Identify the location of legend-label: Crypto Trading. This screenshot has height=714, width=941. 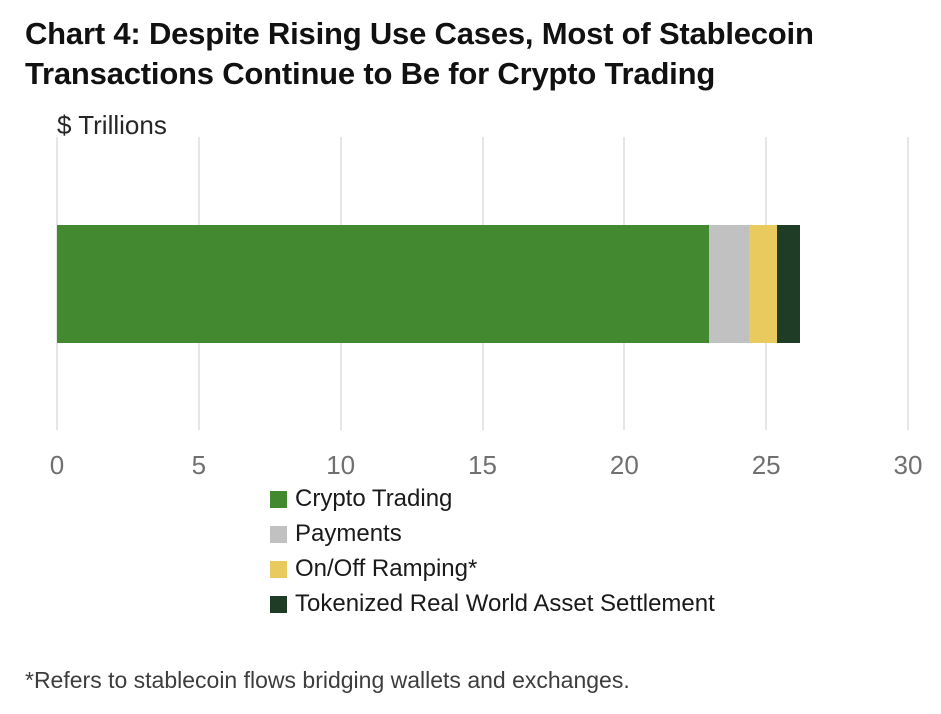
(374, 498).